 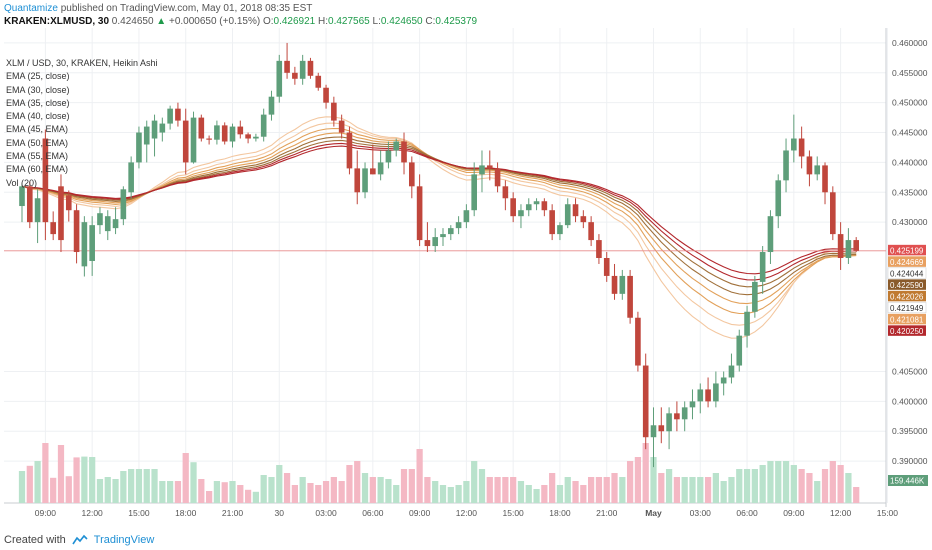 What do you see at coordinates (38, 102) in the screenshot?
I see `legend-ema-35: EMA (35, close)` at bounding box center [38, 102].